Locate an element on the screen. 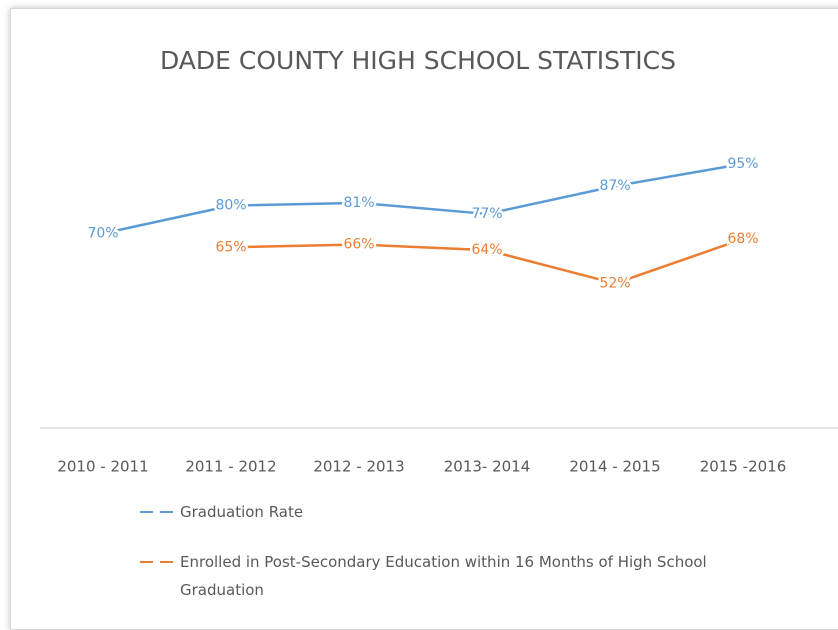  data-label: 68% is located at coordinates (742, 239).